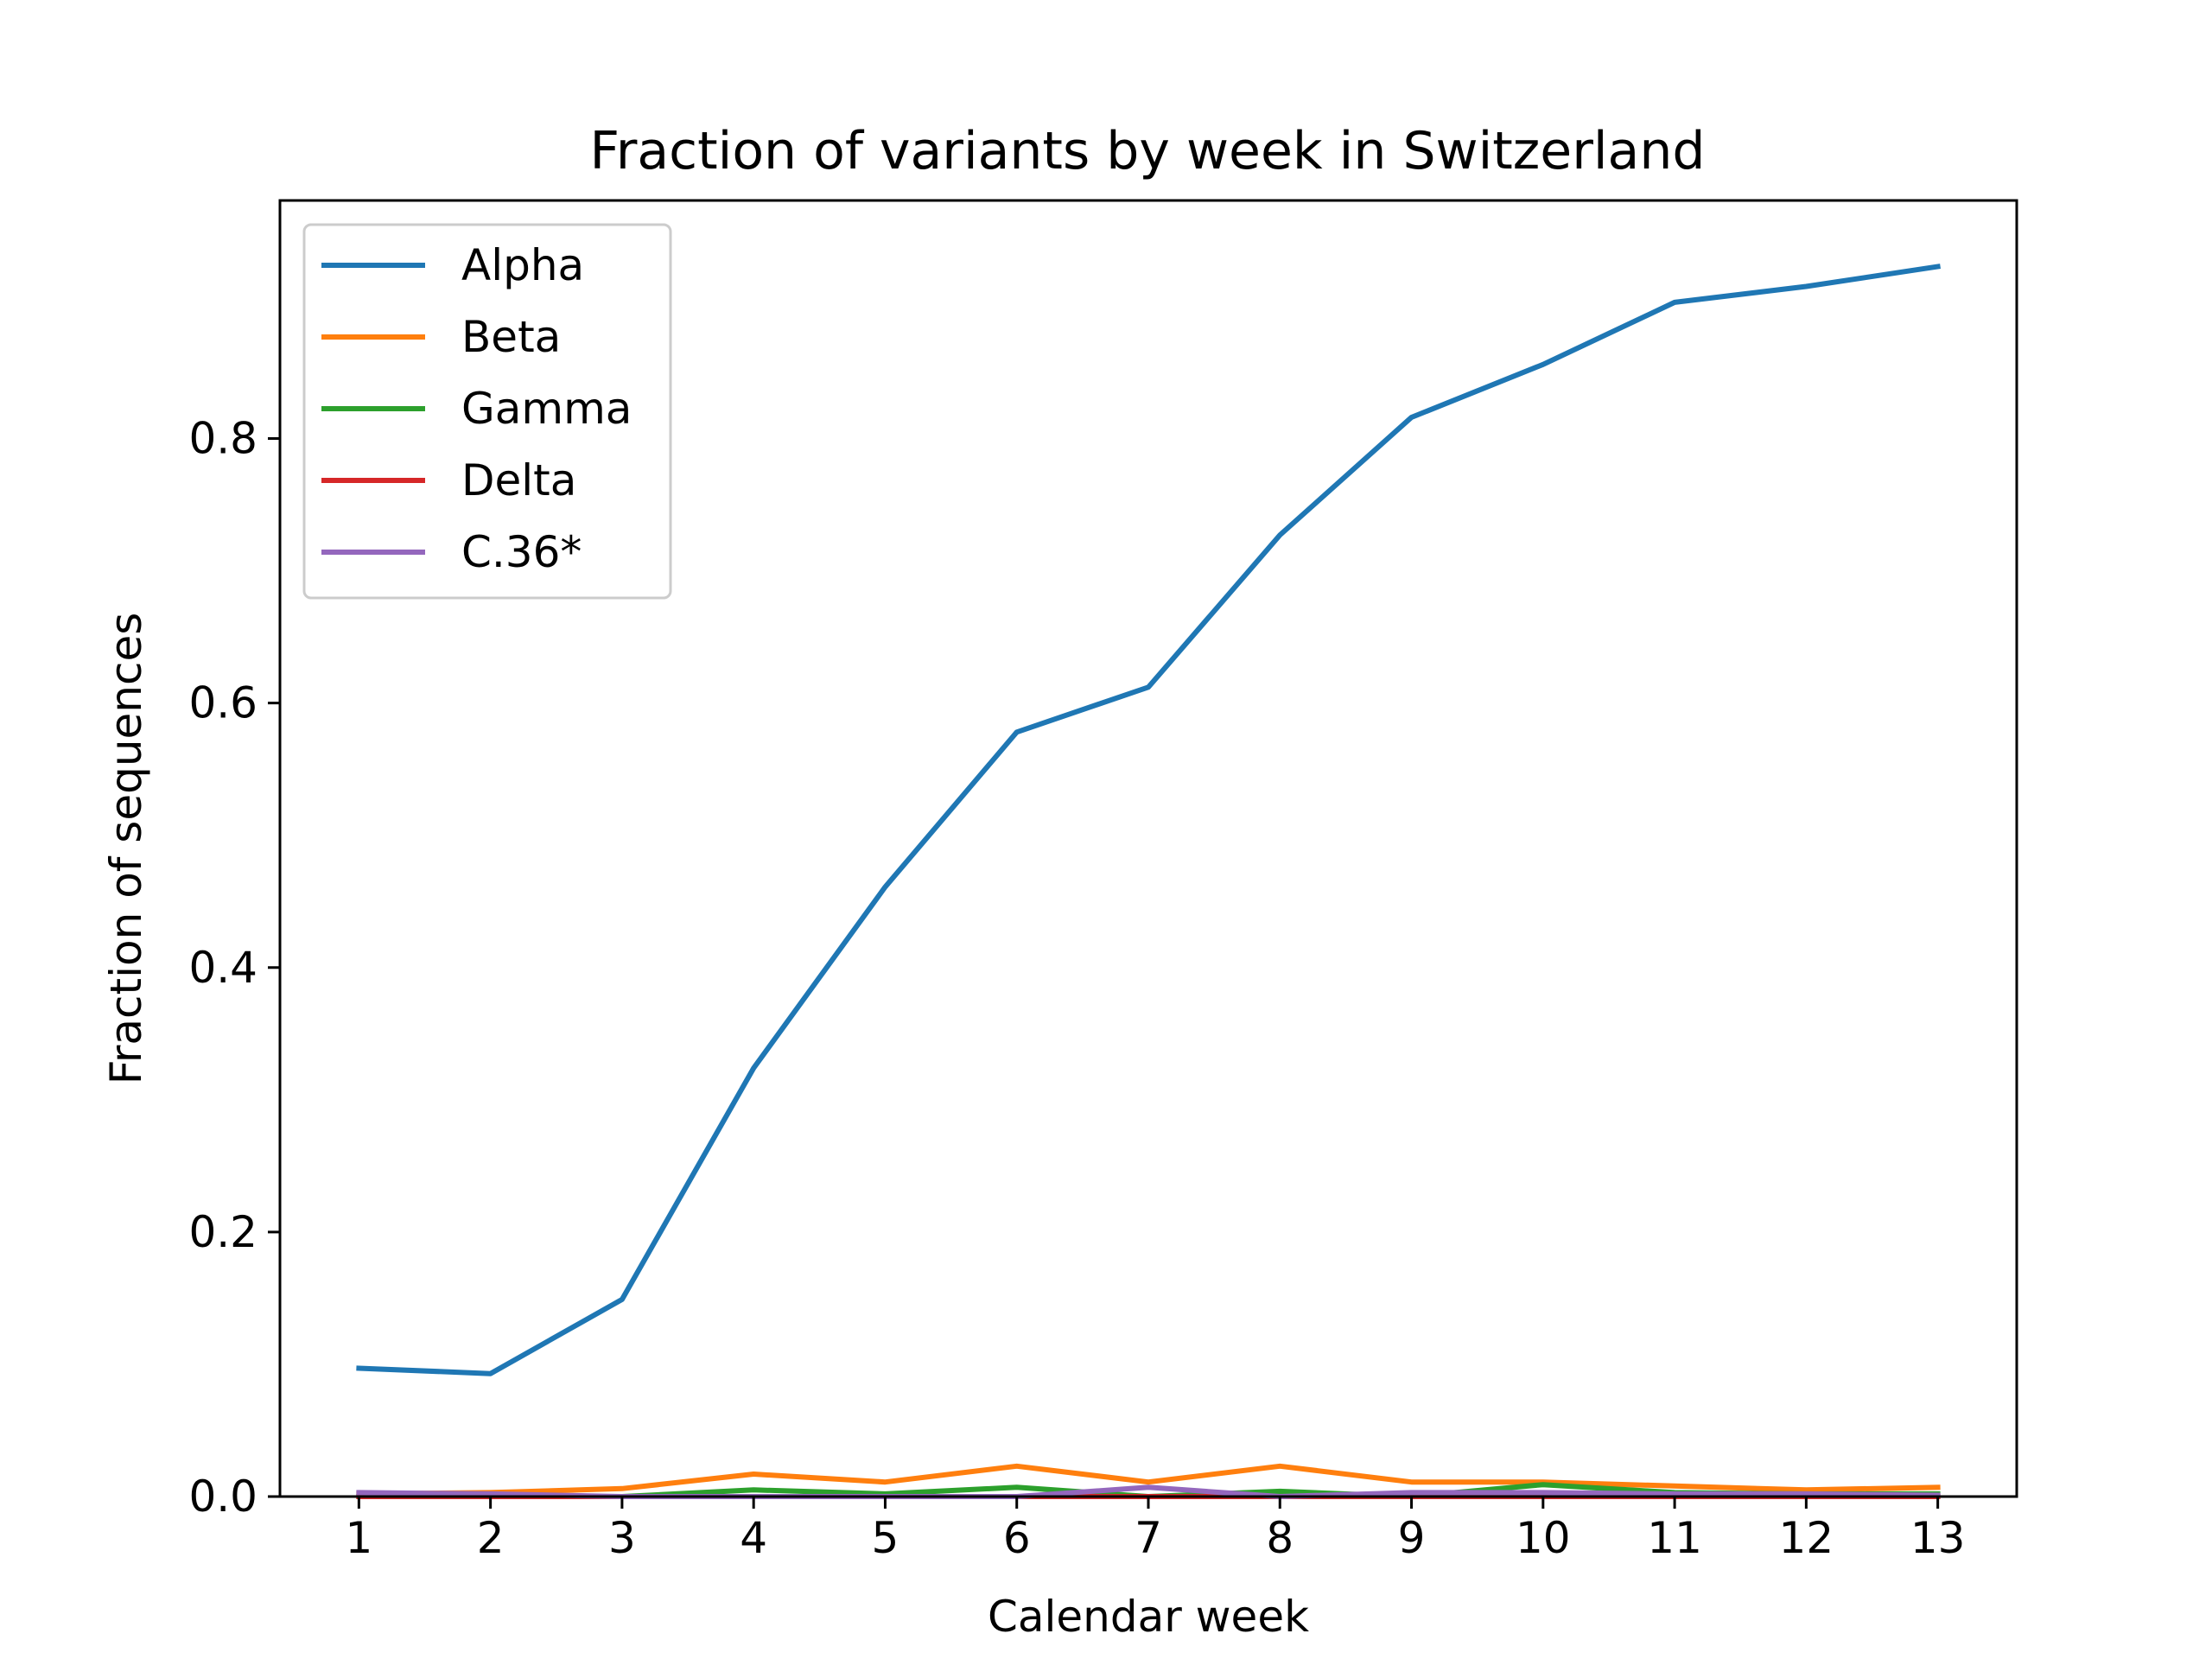 Image resolution: width=2212 pixels, height=1659 pixels. Describe the element at coordinates (491, 1538) in the screenshot. I see `x-tick-label: 2` at that location.